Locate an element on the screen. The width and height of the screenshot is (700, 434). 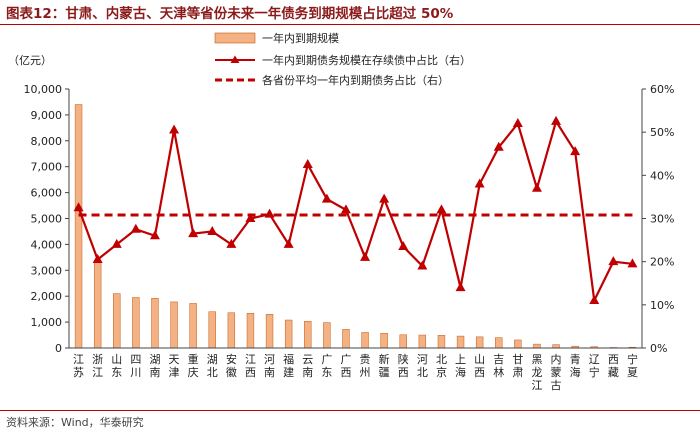
legend-bar-label: 一年内到期规模 is located at coordinates (300, 38).